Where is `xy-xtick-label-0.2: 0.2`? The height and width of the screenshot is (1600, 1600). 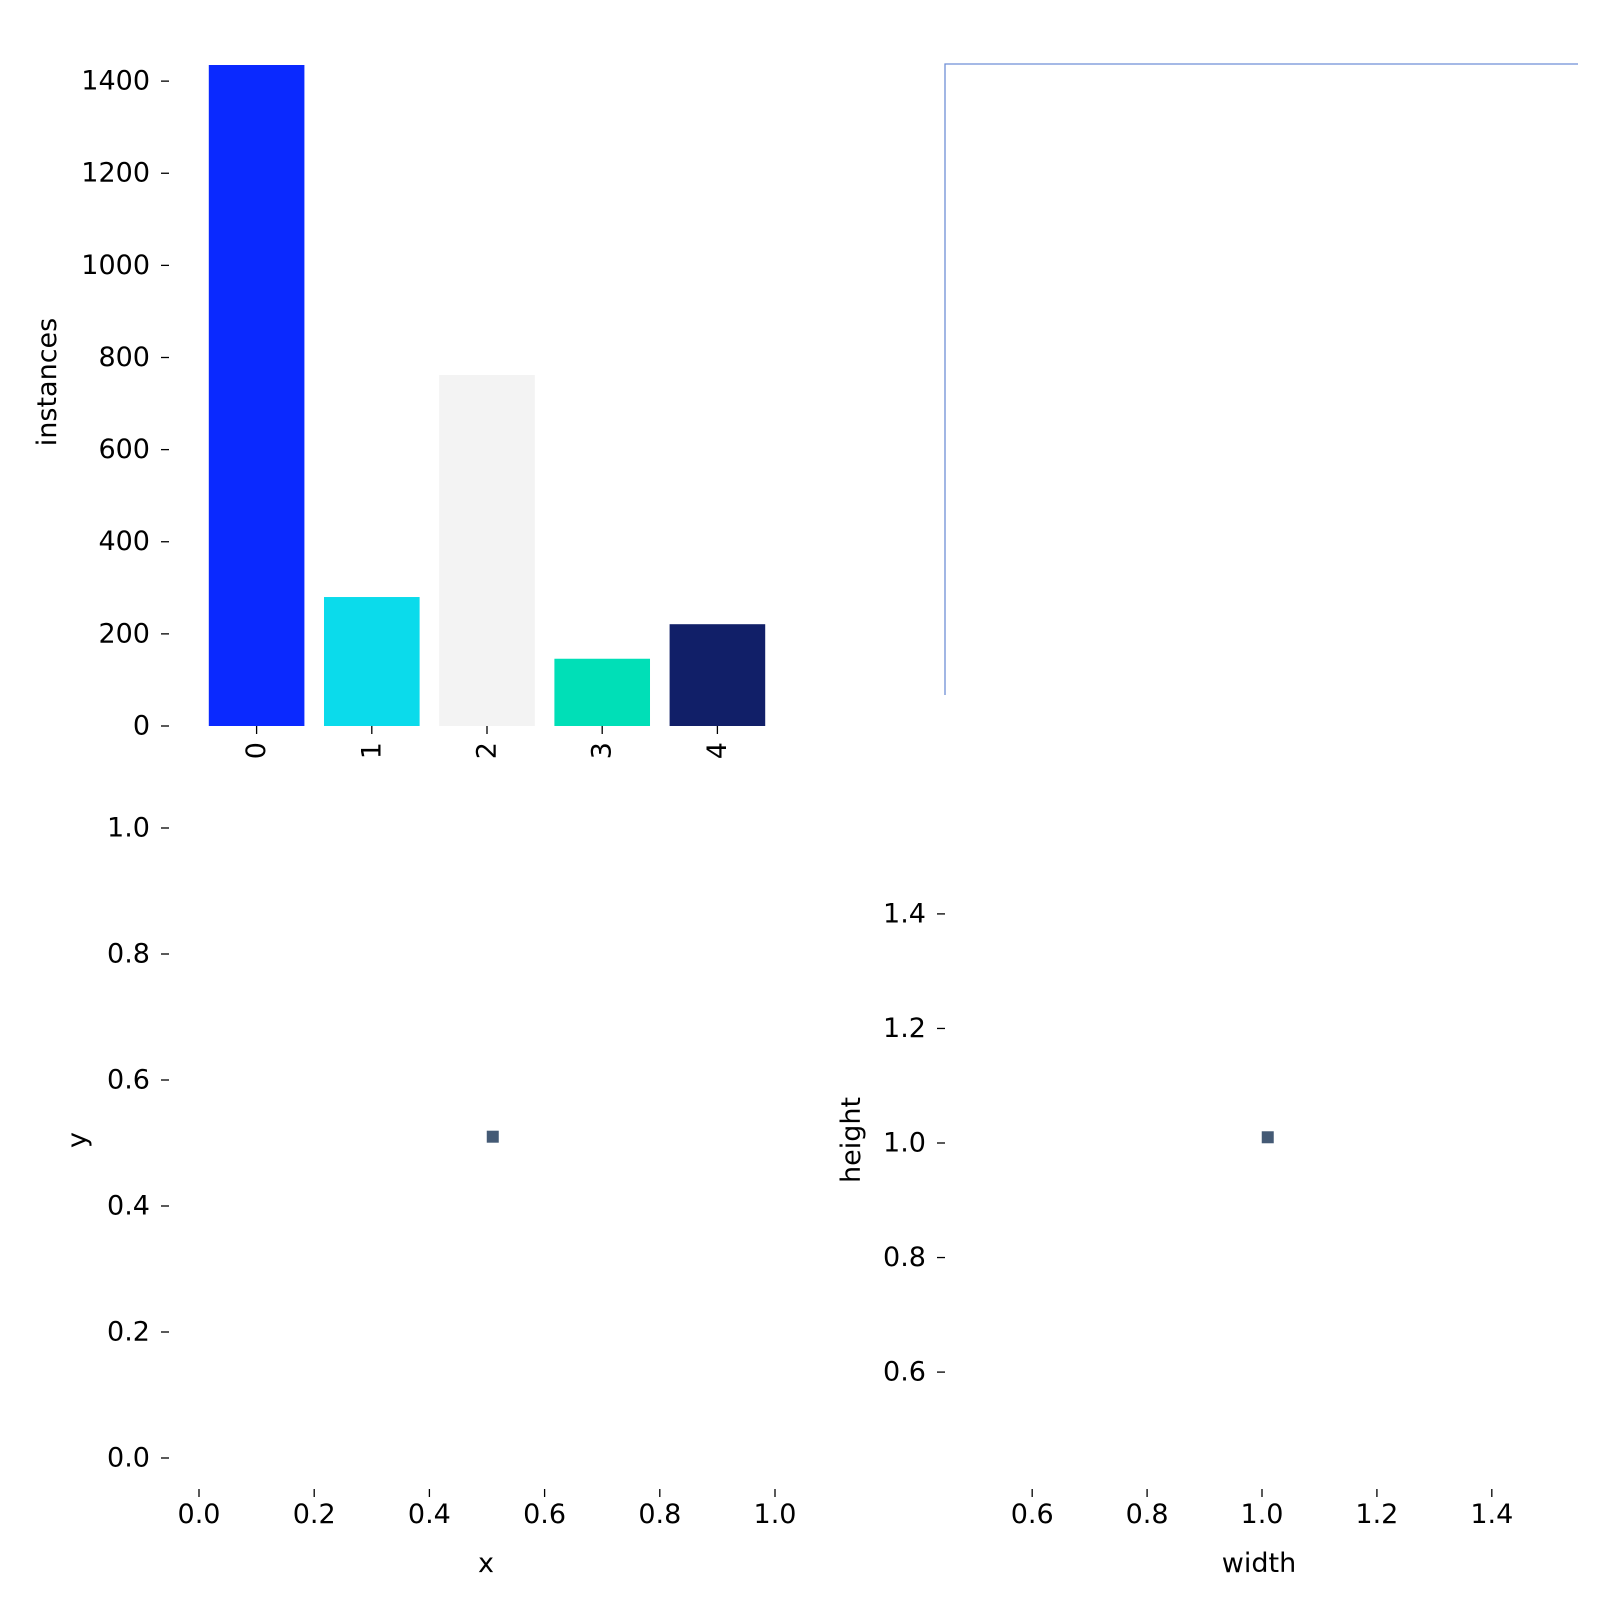
xy-xtick-label-0.2: 0.2 is located at coordinates (314, 1514).